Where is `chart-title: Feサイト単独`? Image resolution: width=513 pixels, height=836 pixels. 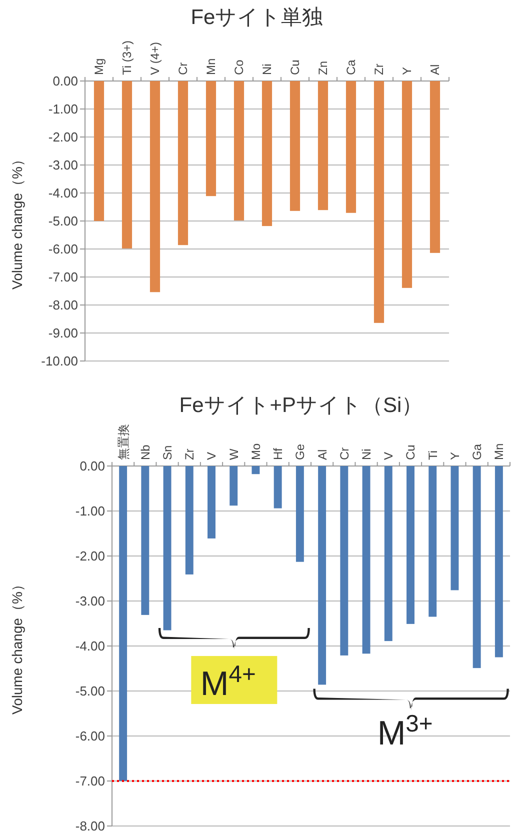 chart-title: Feサイト単独 is located at coordinates (257, 17).